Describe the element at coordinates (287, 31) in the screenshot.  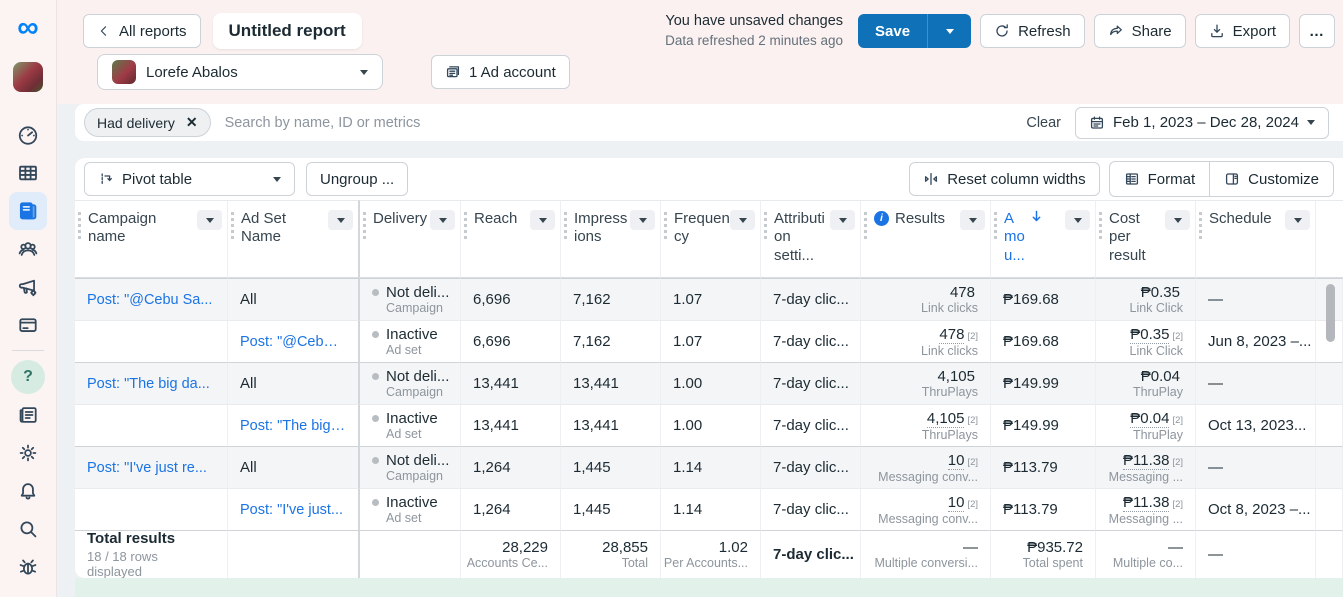
I see `report-title-tab: Untitled report` at that location.